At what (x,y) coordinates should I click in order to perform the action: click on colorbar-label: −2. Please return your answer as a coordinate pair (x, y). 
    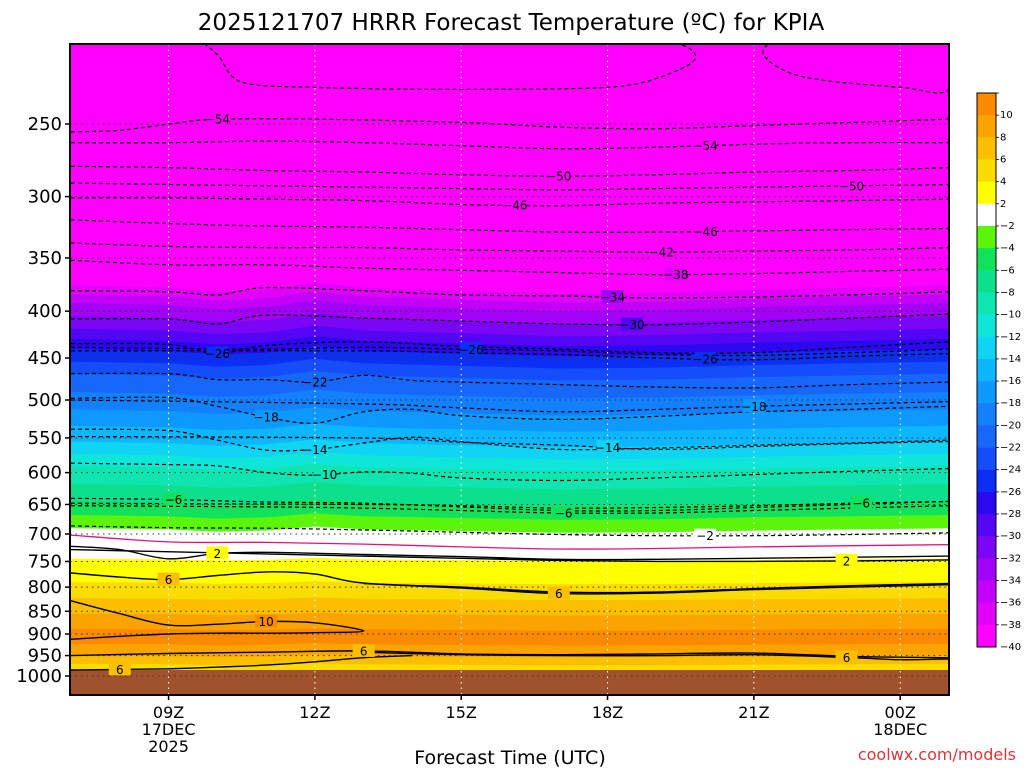
    Looking at the image, I should click on (1007, 226).